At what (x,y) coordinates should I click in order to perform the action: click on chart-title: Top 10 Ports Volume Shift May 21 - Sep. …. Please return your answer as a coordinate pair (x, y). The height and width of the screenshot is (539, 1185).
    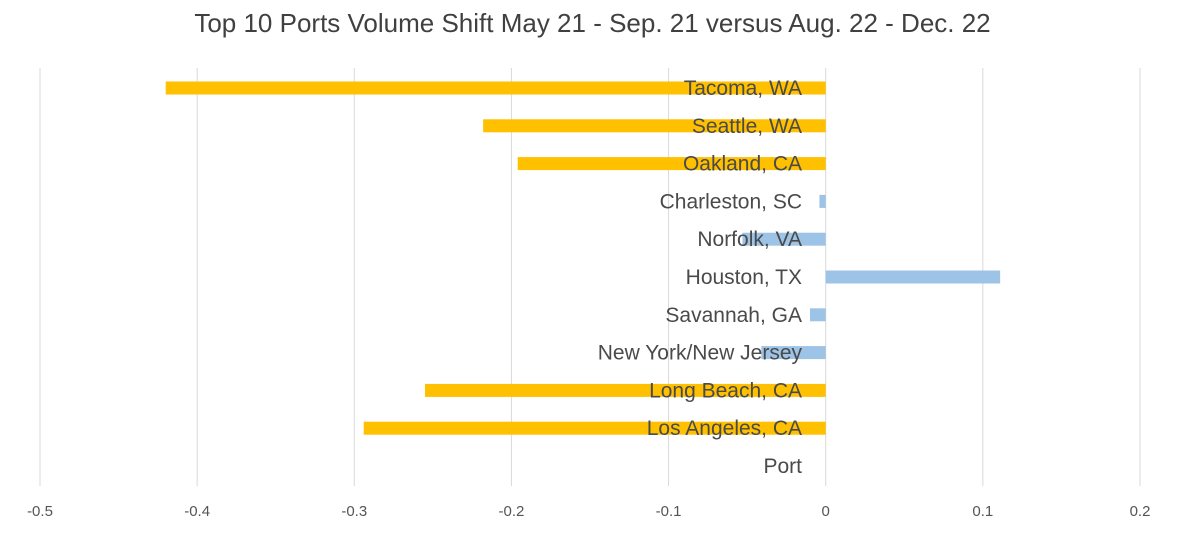
    Looking at the image, I should click on (592, 23).